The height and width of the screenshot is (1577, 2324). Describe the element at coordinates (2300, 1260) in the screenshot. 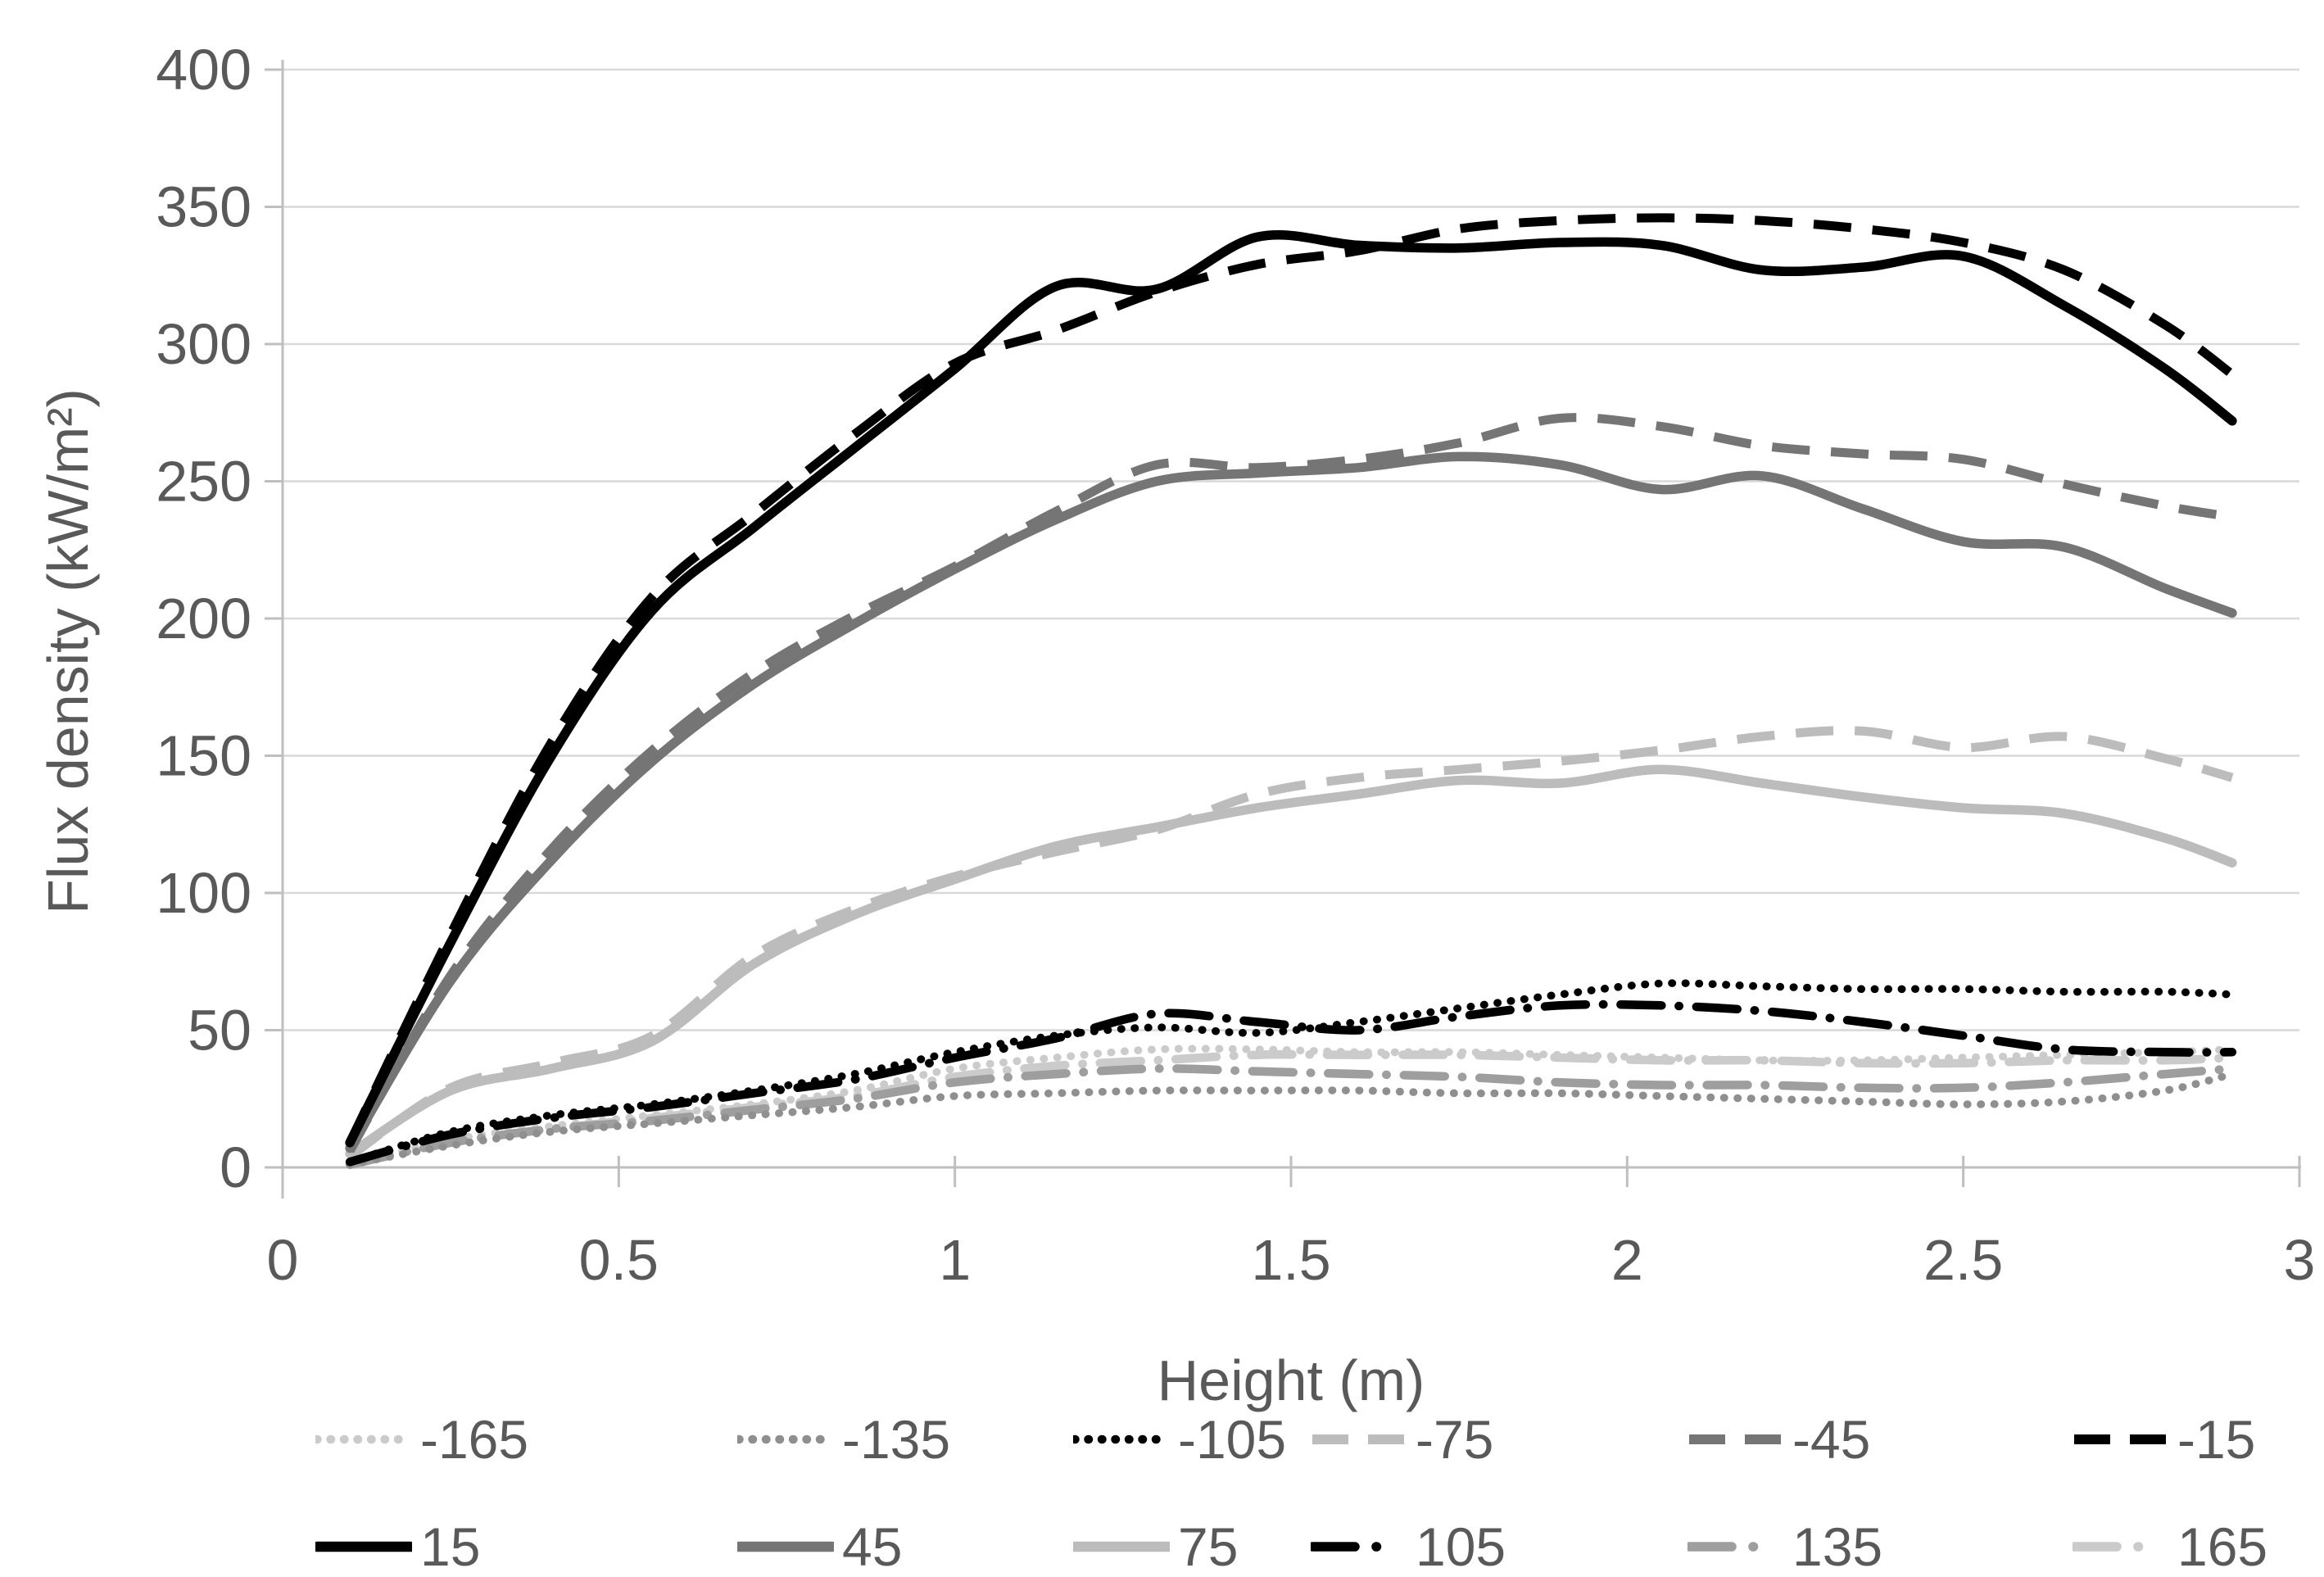

I see `x-tick-label-3: 3` at that location.